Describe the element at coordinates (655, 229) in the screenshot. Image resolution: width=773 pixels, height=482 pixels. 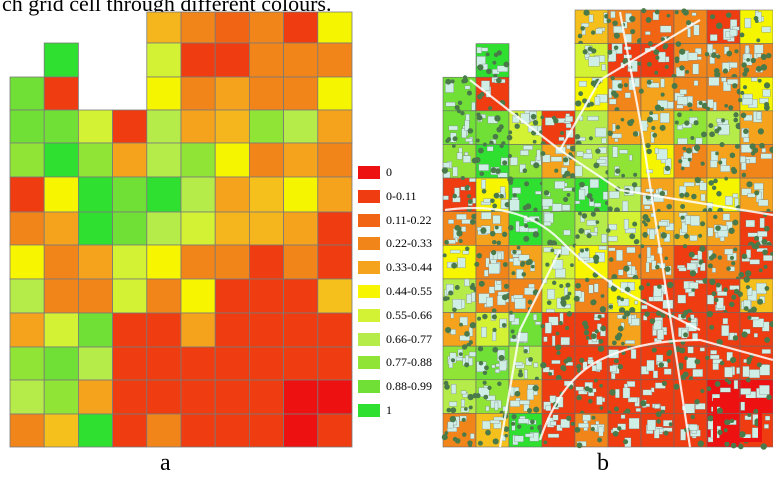
I see `road-line` at that location.